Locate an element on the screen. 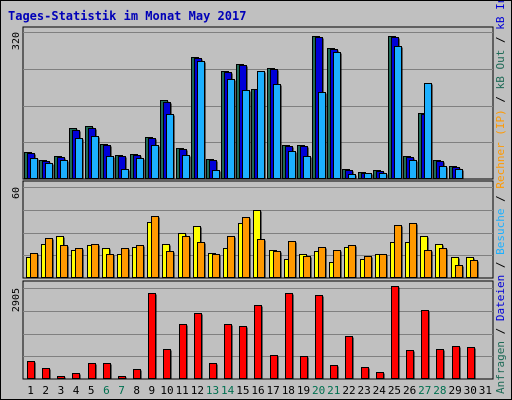 The width and height of the screenshot is (512, 400). x-tick-label: 31 is located at coordinates (485, 390).